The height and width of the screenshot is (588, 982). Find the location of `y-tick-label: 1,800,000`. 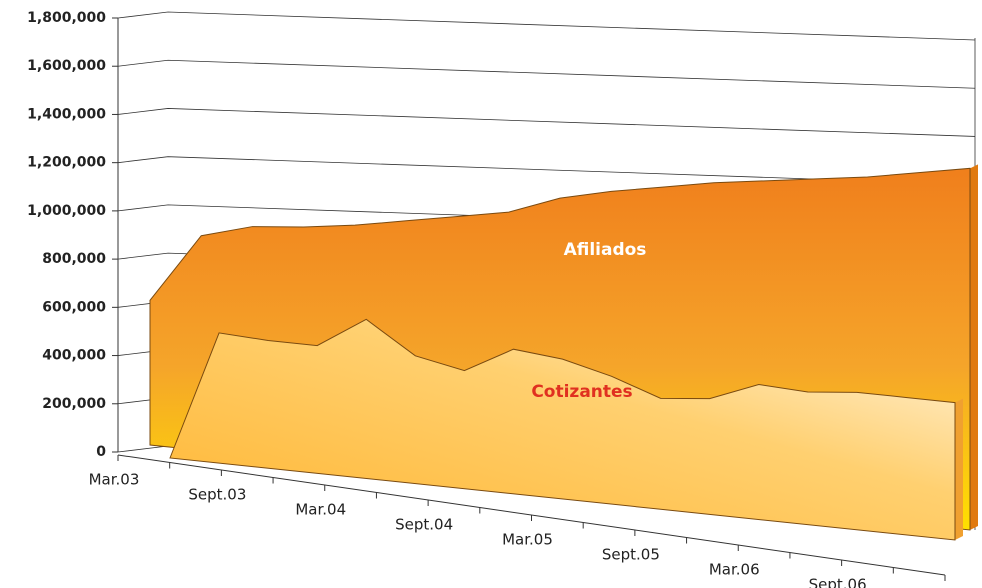

y-tick-label: 1,800,000 is located at coordinates (66, 18).